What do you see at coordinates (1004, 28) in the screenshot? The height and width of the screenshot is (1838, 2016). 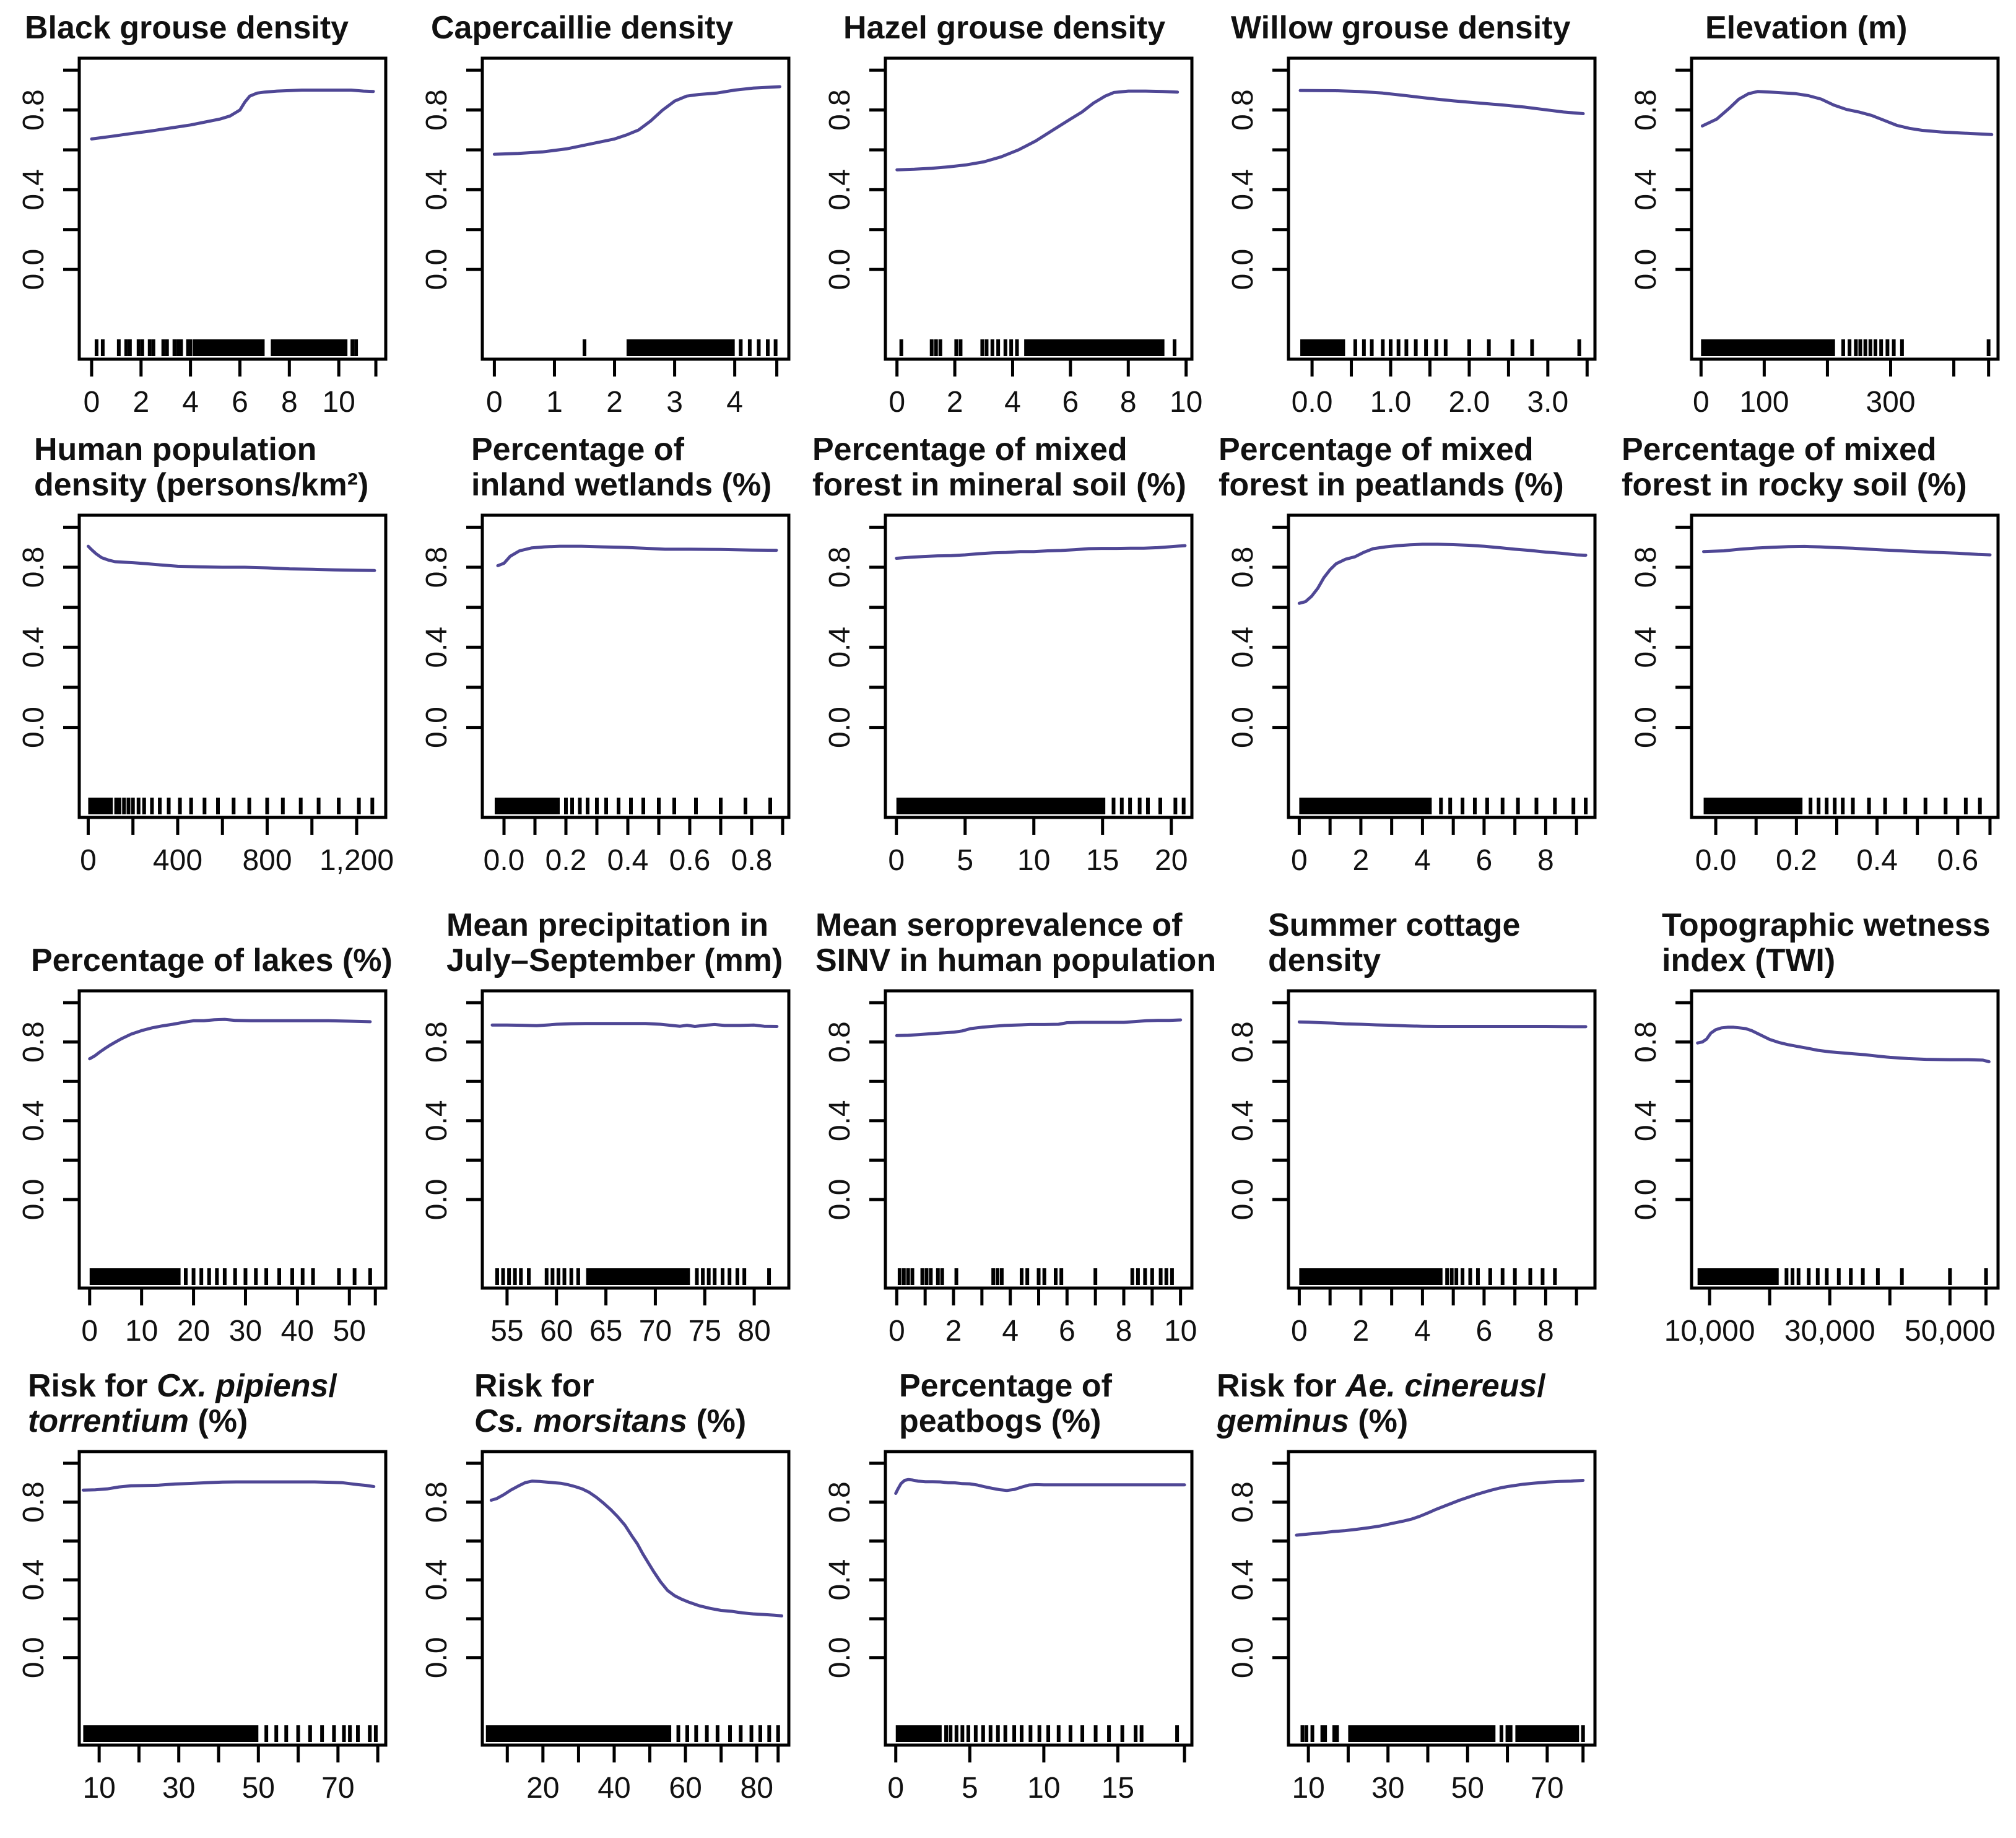 I see `title-segment: Hazel grouse density` at bounding box center [1004, 28].